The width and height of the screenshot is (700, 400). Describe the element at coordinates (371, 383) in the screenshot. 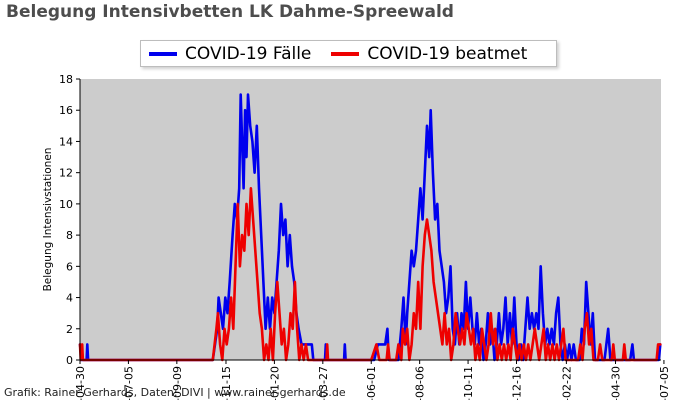

I see `x-tick-label: -06-01` at that location.